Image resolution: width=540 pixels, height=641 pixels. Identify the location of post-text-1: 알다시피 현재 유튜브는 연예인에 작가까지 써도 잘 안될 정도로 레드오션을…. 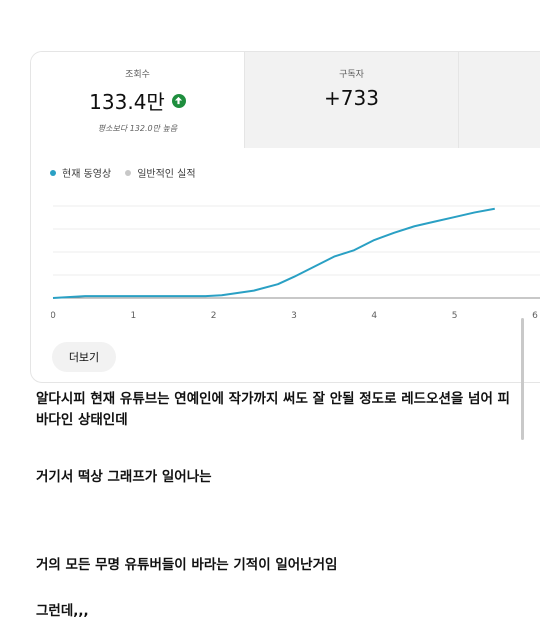
(273, 409).